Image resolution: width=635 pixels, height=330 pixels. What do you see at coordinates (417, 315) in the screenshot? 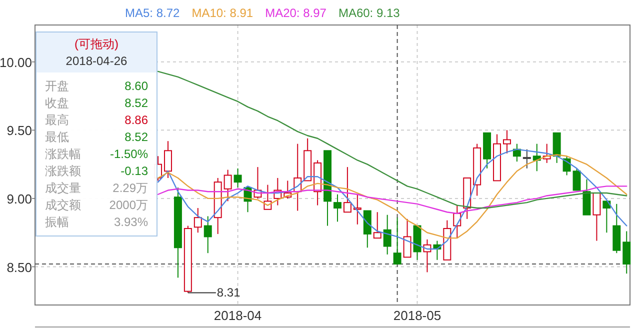
I see `x-tick-label: 2018-05` at bounding box center [417, 315].